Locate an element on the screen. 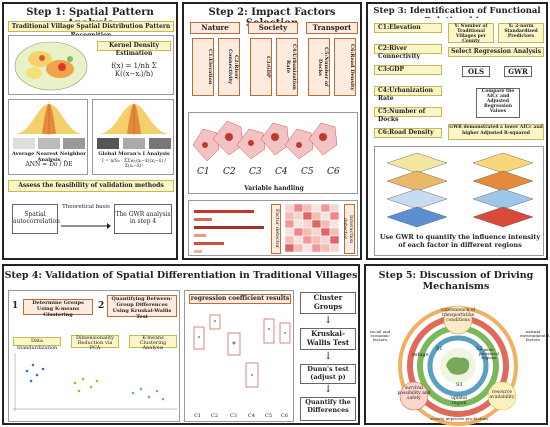  group-society: Society is located at coordinates (273, 28).